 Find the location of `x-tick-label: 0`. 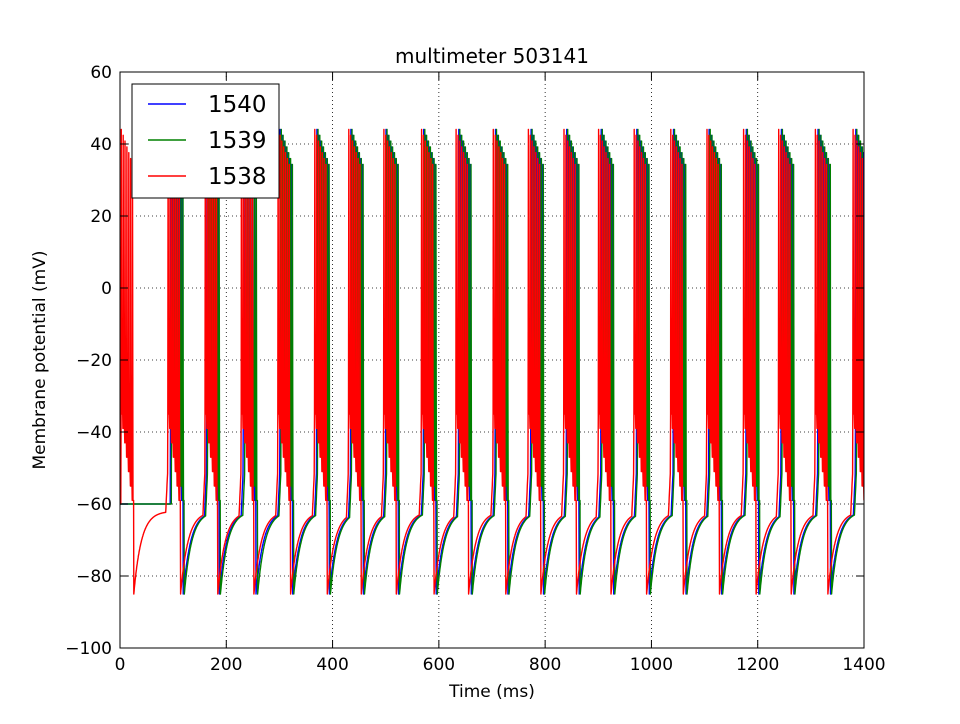

x-tick-label: 0 is located at coordinates (120, 665).